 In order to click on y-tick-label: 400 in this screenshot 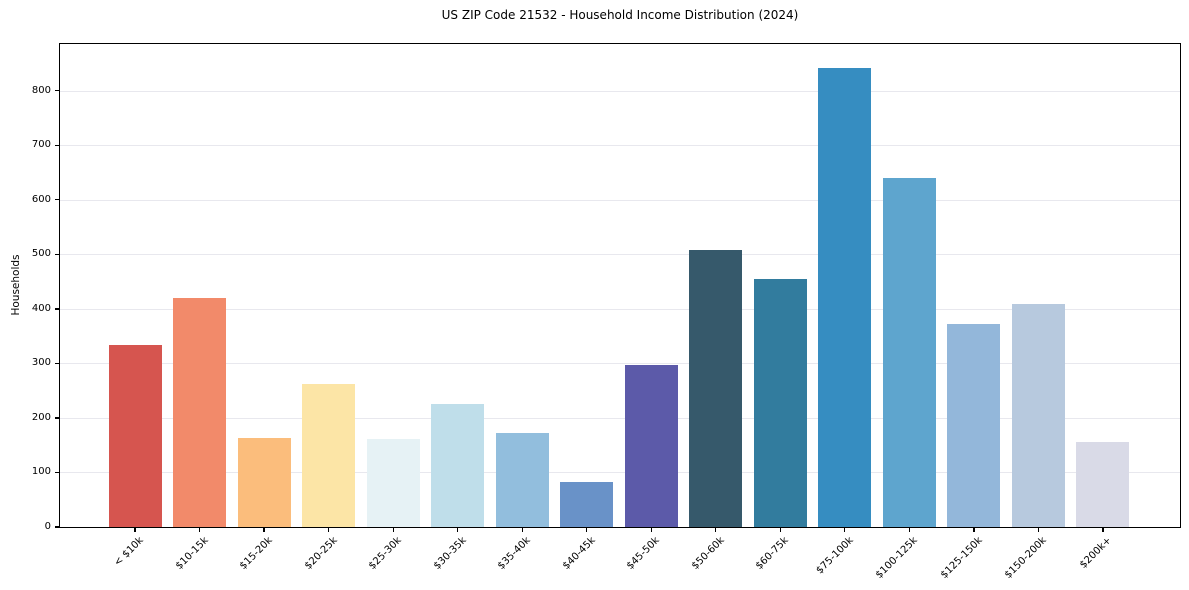, I will do `click(41, 308)`.